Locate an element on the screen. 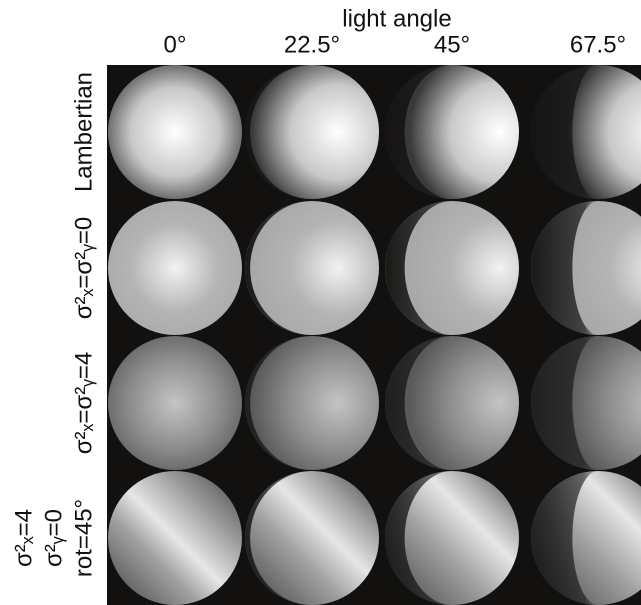 The width and height of the screenshot is (641, 605). column-label: 45° is located at coordinates (452, 44).